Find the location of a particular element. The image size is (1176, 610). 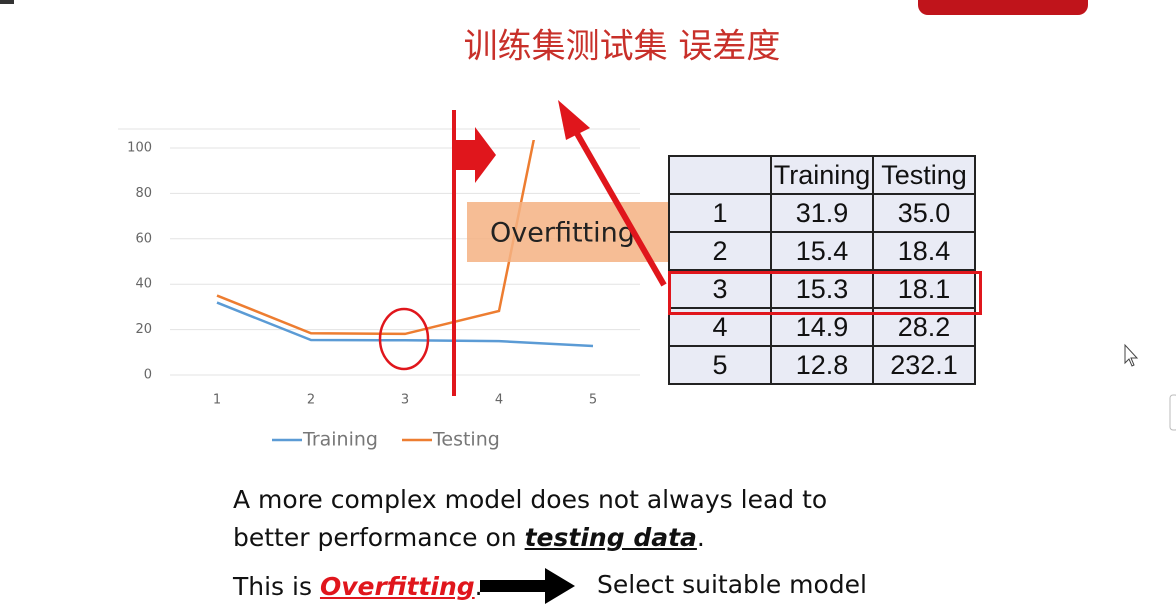

text: This is is located at coordinates (273, 586).